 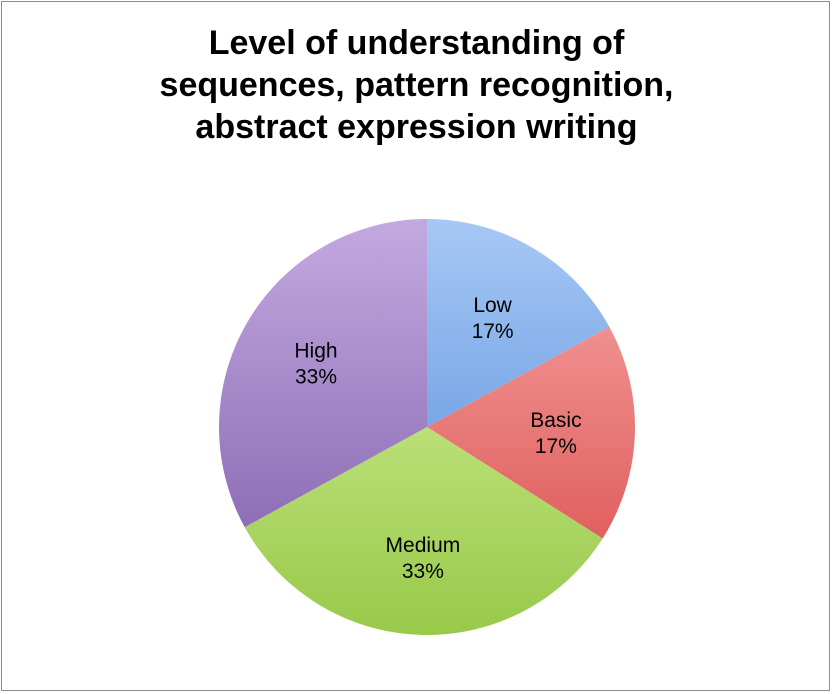 What do you see at coordinates (493, 318) in the screenshot?
I see `data-label-low: Low 17%` at bounding box center [493, 318].